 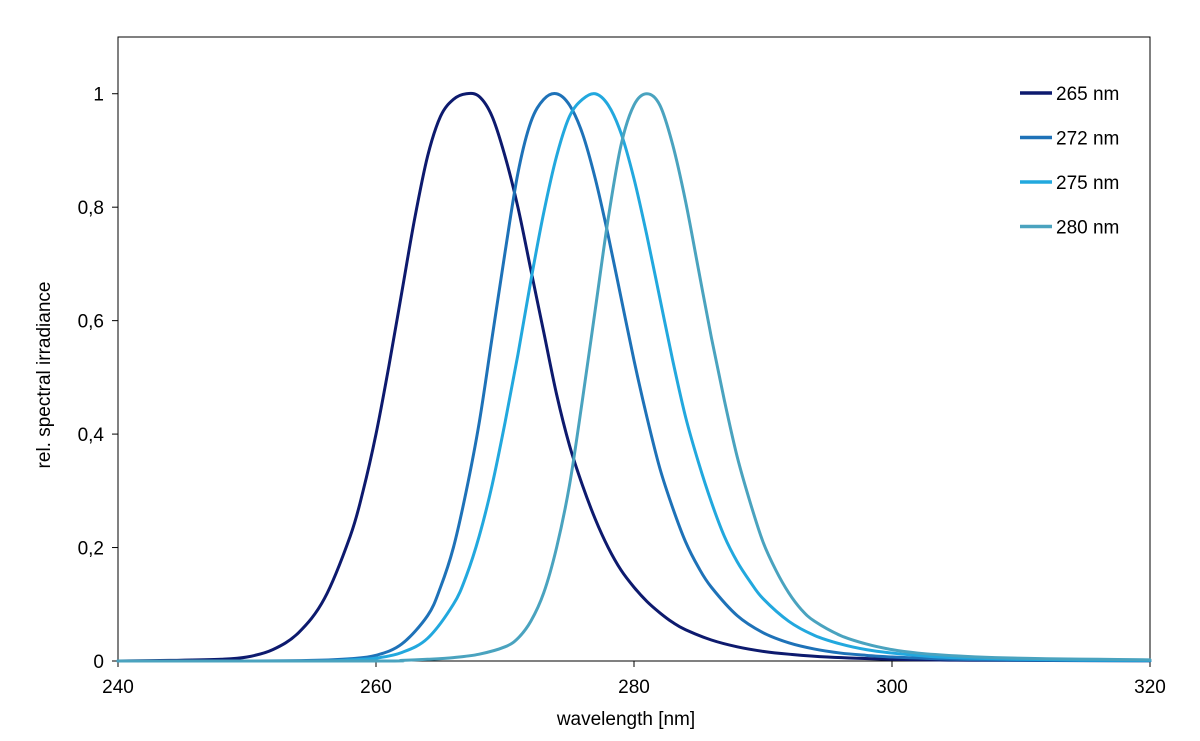 I want to click on legend-label: 272 nm, so click(x=1087, y=139).